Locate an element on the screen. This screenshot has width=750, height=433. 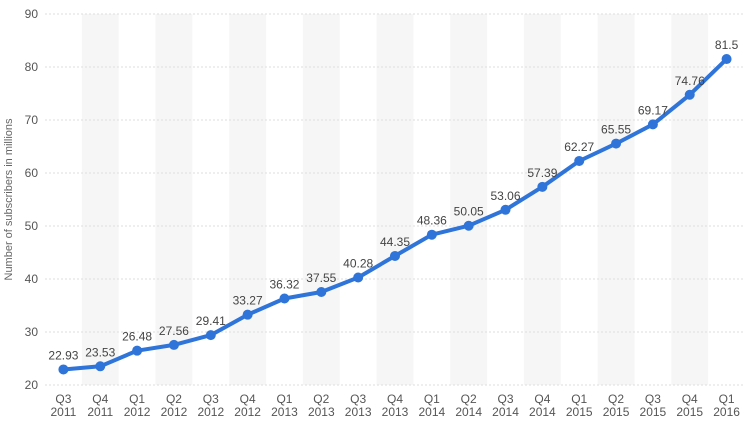
y-tick-label: 50 is located at coordinates (32, 226).